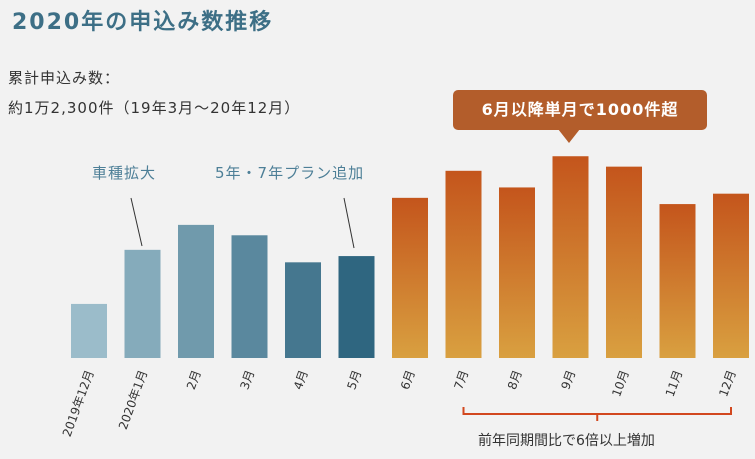  Describe the element at coordinates (301, 379) in the screenshot. I see `x-tick-label: 4月` at that location.